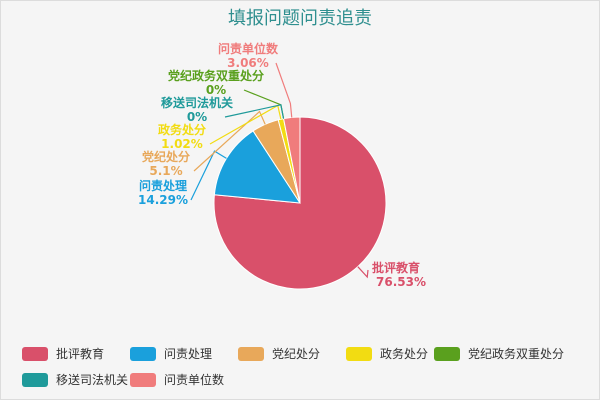  I want to click on slice-name-label-5: 移送司法机关, so click(197, 102).